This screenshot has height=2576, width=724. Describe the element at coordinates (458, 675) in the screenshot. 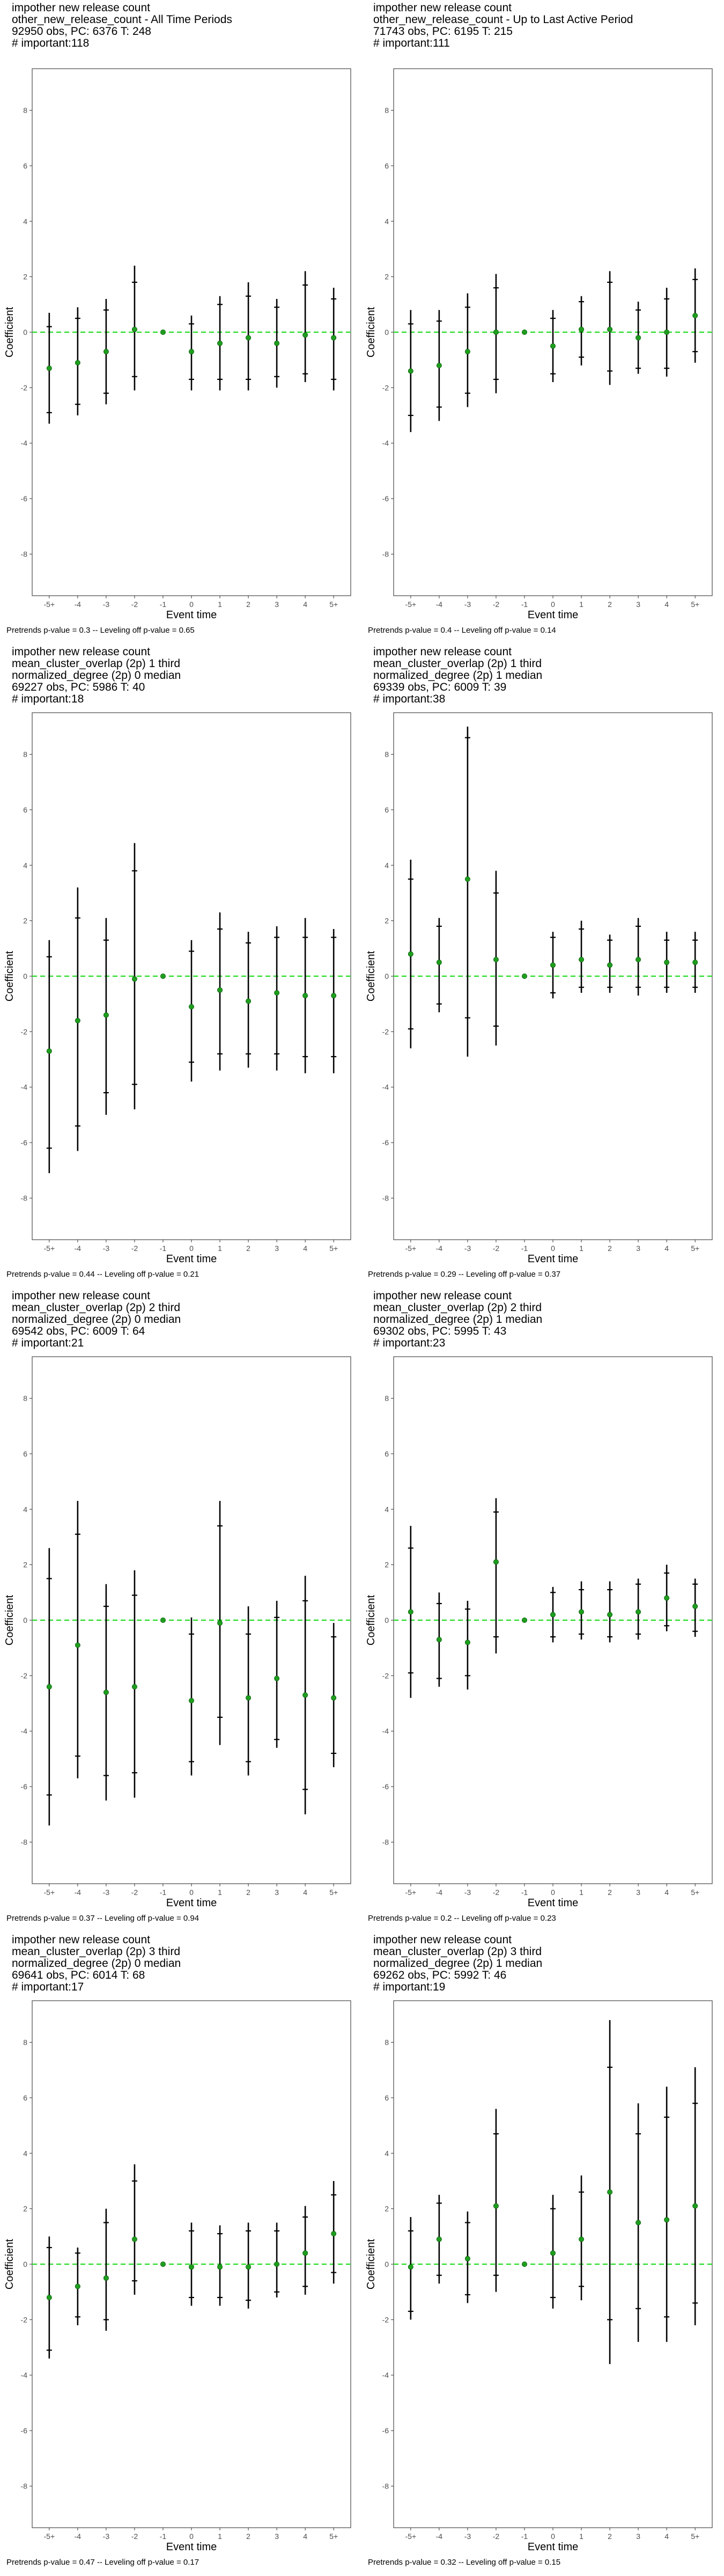

I see `title-line: normalized_degree (2p) 1 median` at that location.